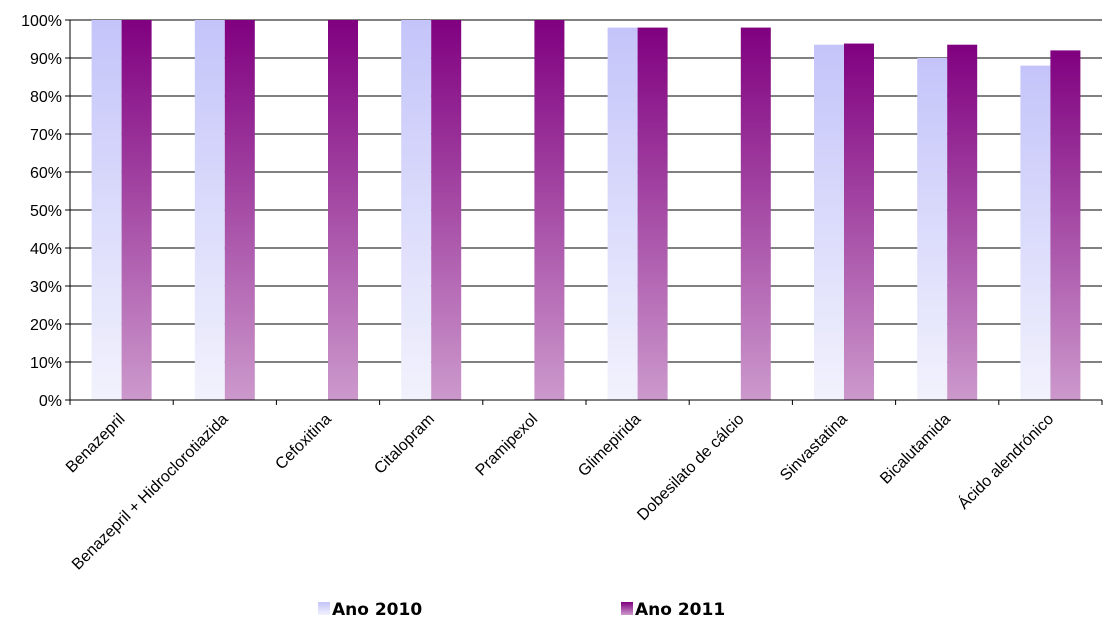  I want to click on legend-label: Ano 2010, so click(377, 610).